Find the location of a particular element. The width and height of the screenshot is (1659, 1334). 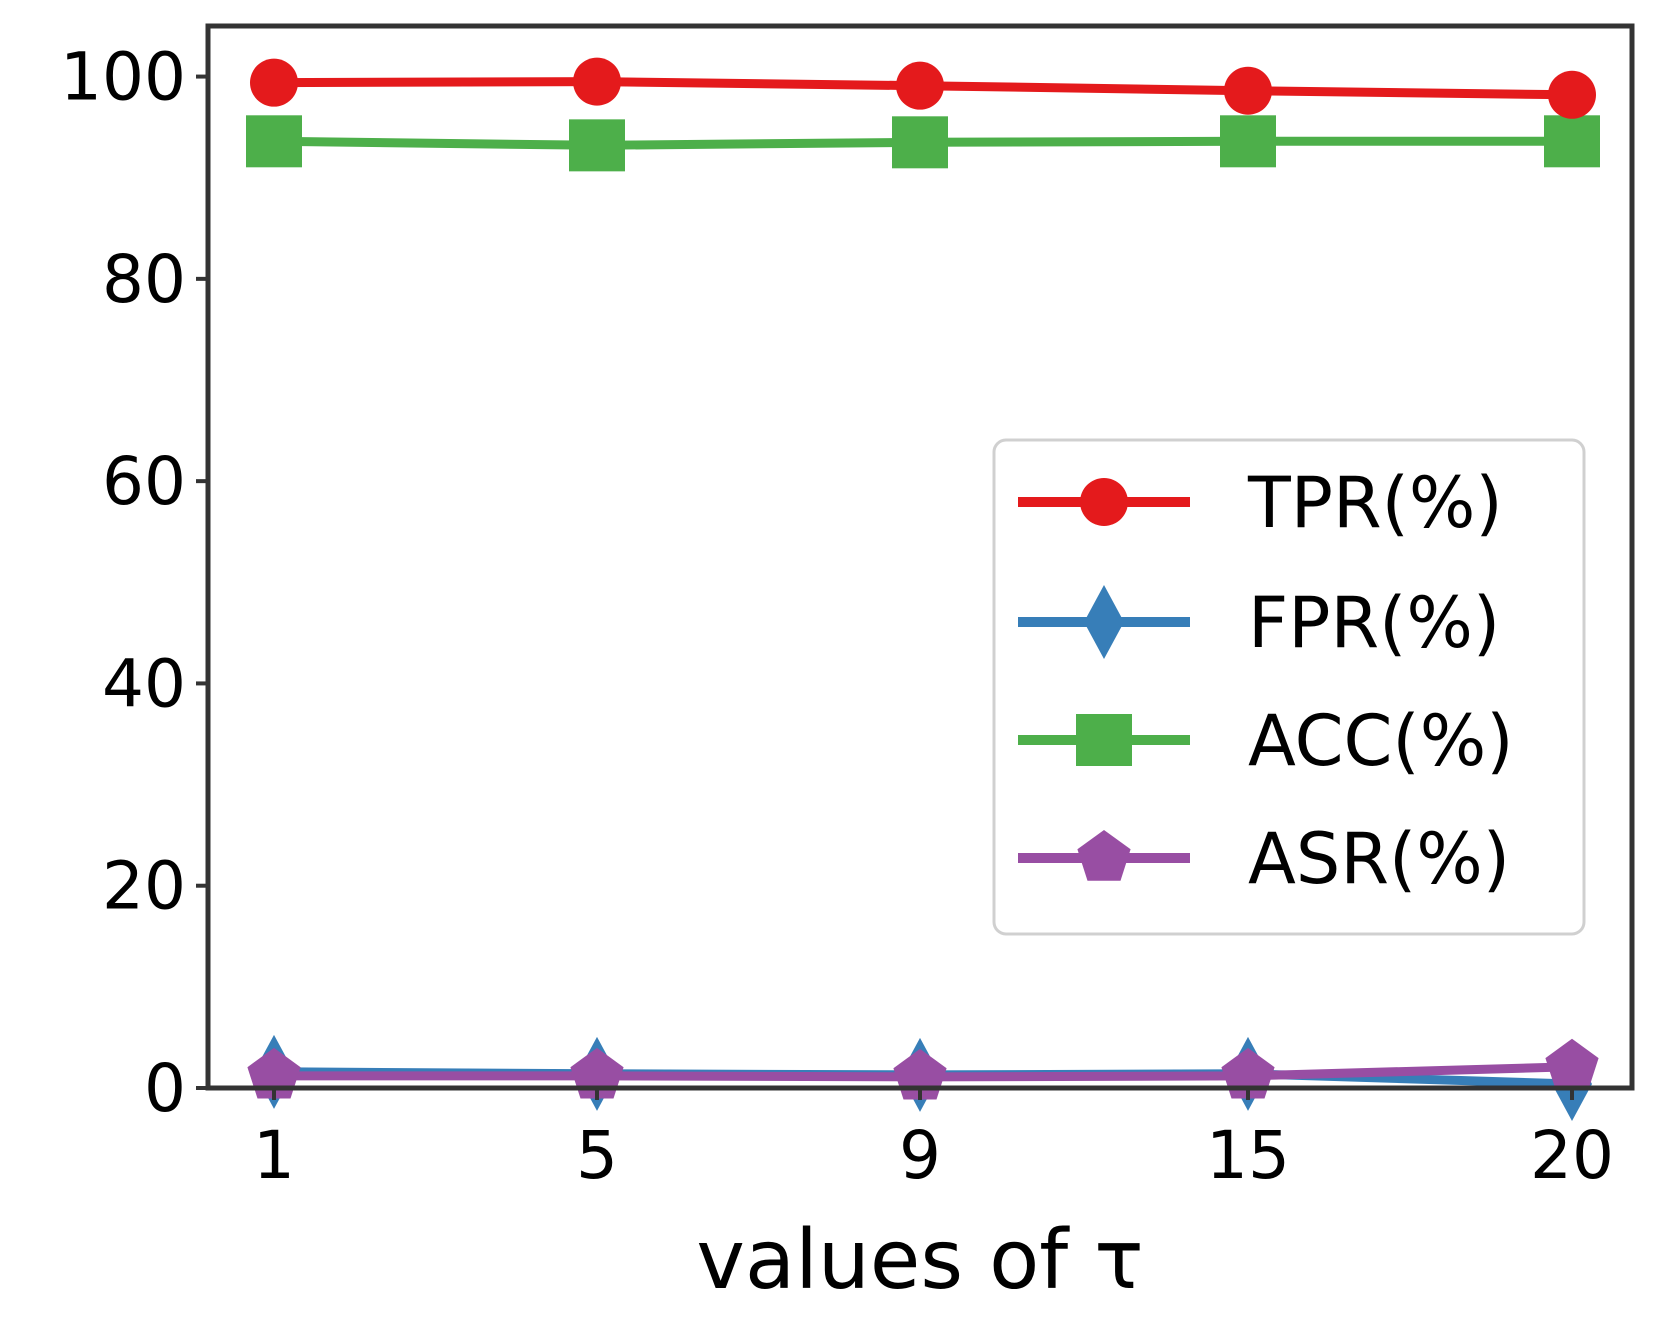

x-axis: 1 5 9 15 20 is located at coordinates (933, 1141).